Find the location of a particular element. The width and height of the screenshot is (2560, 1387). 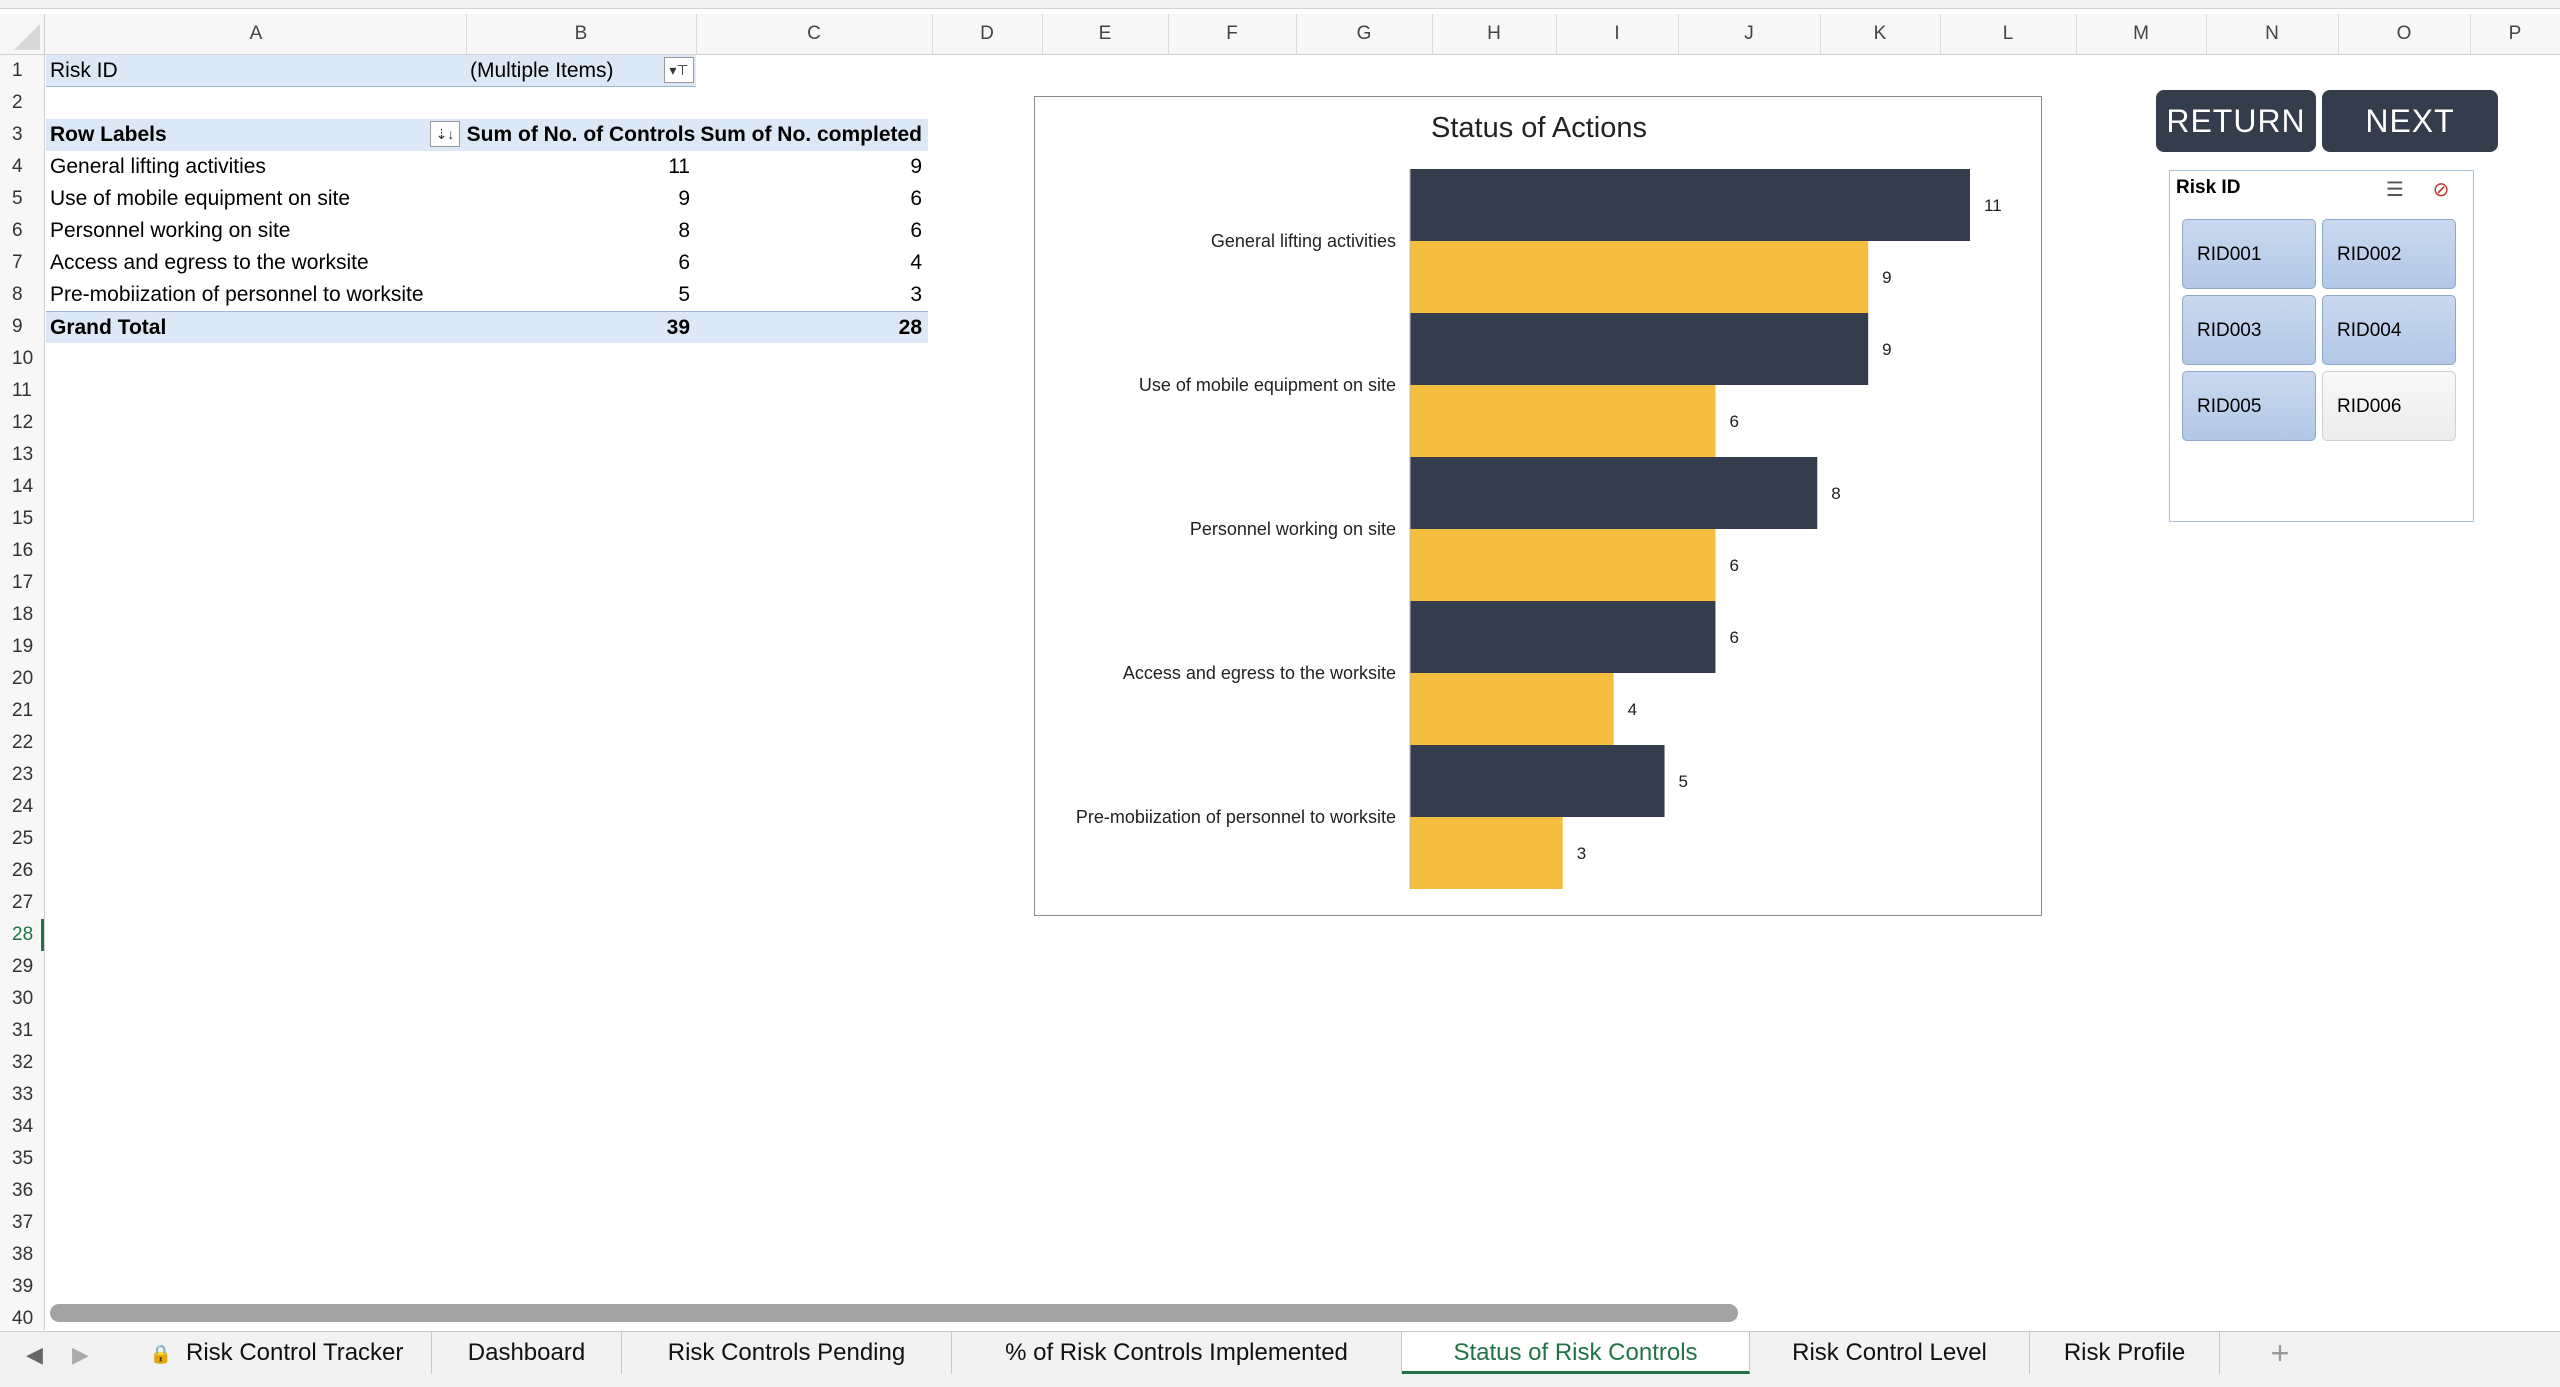

pivot-row-completed: 4 is located at coordinates (916, 262).